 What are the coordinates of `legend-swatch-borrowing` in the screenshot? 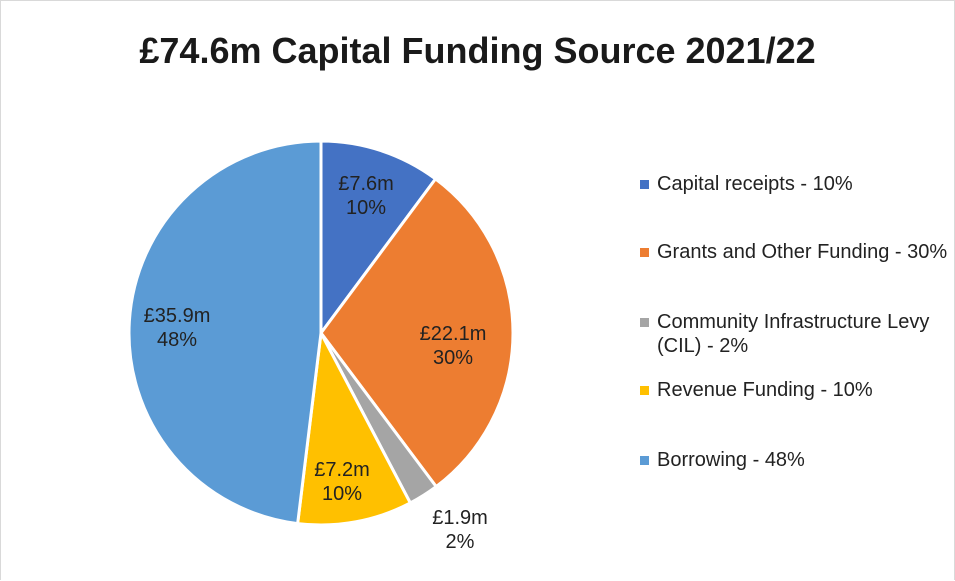 It's located at (644, 460).